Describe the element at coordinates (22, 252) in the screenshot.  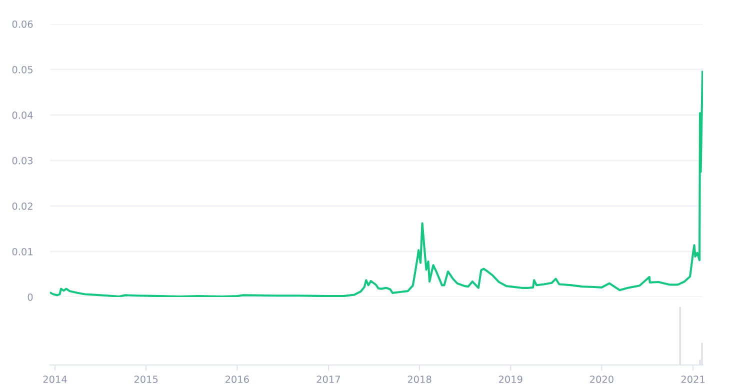
I see `y-tick-label: 0.01` at that location.